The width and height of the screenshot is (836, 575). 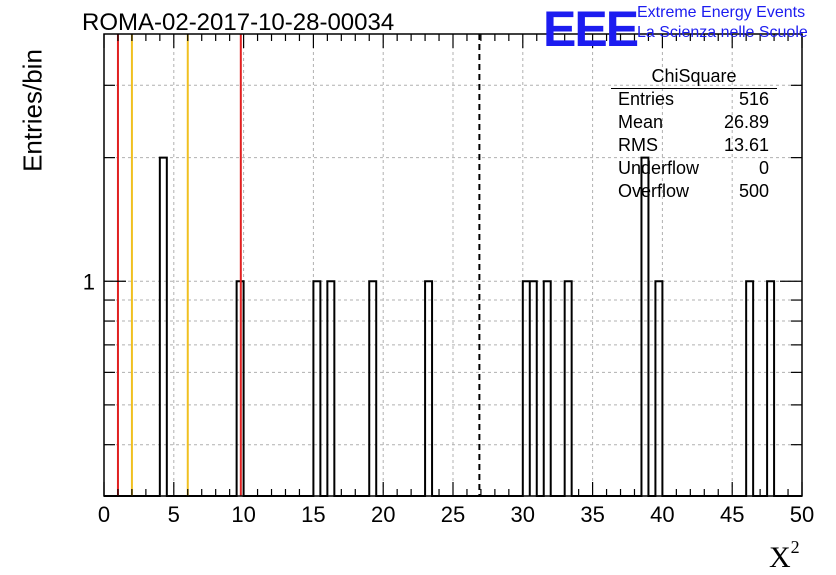 What do you see at coordinates (780, 557) in the screenshot?
I see `x-axis-label-base: X` at bounding box center [780, 557].